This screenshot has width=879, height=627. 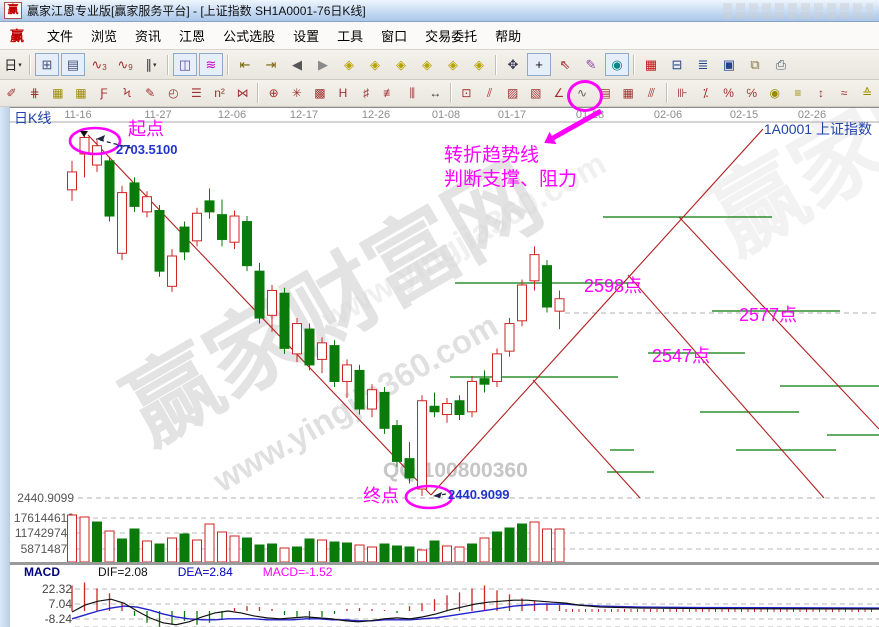 What do you see at coordinates (559, 93) in the screenshot?
I see `tool-angle-fan-icon: ∠` at bounding box center [559, 93].